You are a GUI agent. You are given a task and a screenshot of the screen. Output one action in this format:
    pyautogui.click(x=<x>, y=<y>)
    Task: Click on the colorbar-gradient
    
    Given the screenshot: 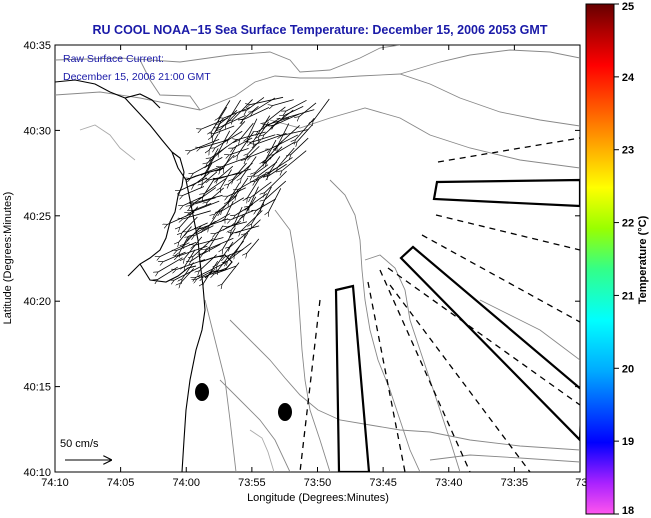 What is the action you would take?
    pyautogui.click(x=600, y=259)
    